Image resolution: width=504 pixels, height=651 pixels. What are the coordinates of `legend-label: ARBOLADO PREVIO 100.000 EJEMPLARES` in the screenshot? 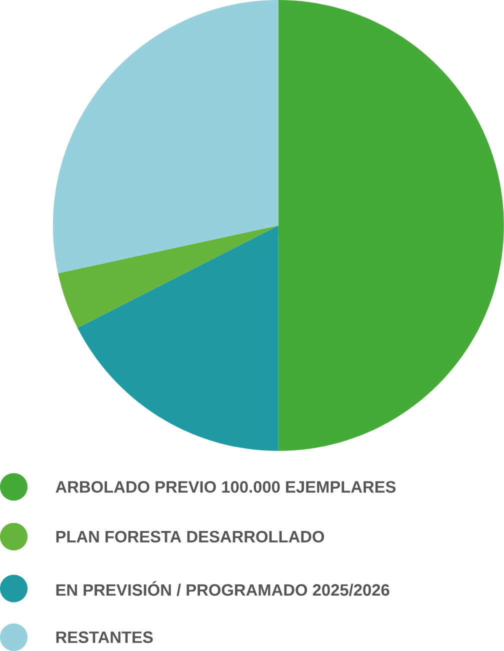 It's located at (226, 487).